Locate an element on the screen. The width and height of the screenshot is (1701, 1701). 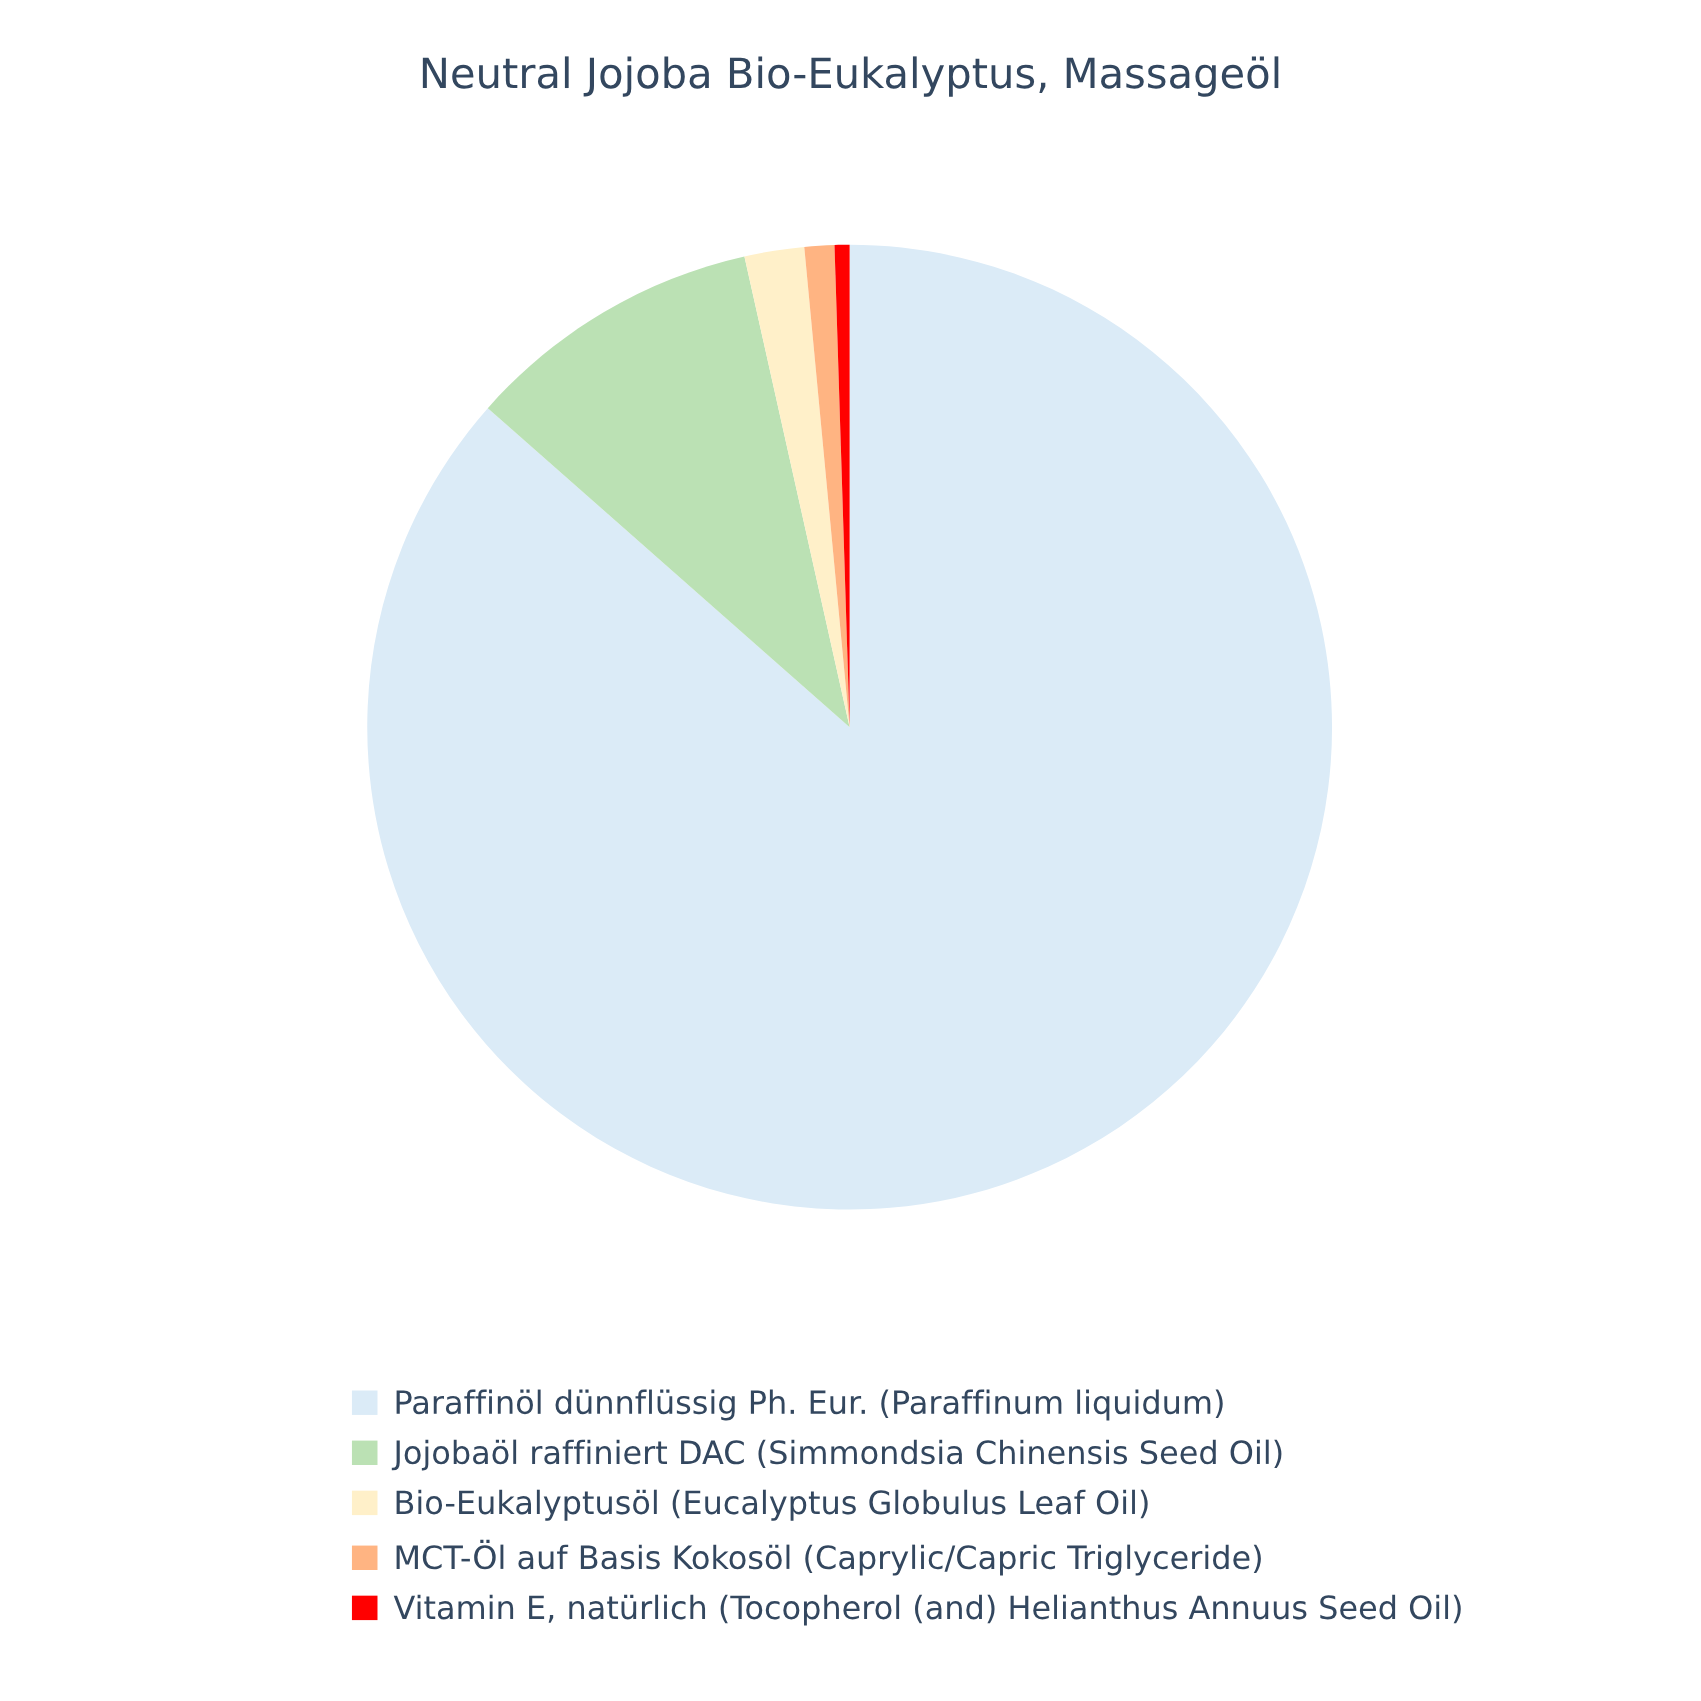
legend-label: MCT-Öl auf Basis Kokosöl (Caprylic/Capric Triglyceride) is located at coordinates (828, 1557).